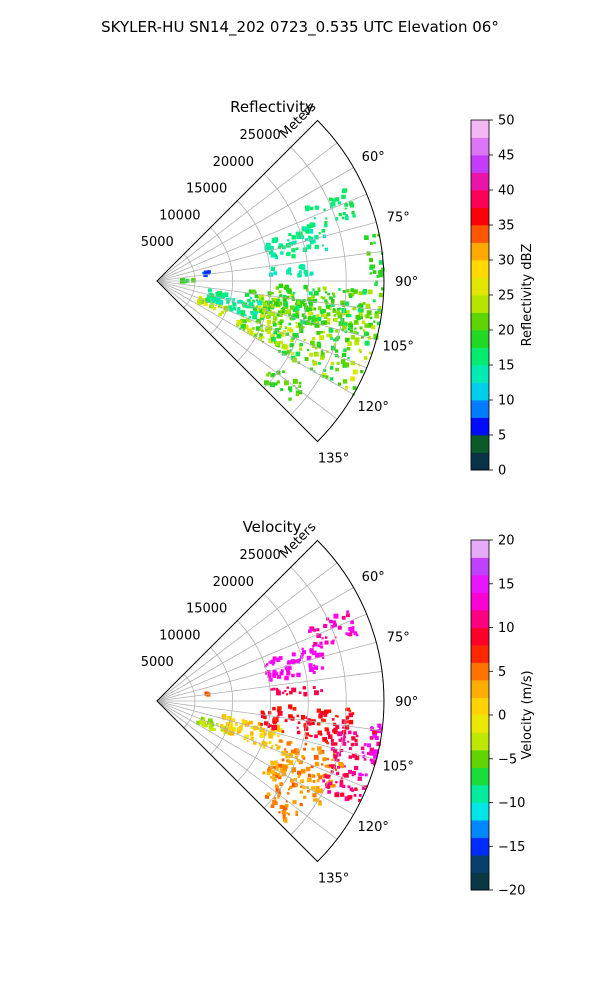 The width and height of the screenshot is (600, 1000). I want to click on azimuth-line, so click(247, 350).